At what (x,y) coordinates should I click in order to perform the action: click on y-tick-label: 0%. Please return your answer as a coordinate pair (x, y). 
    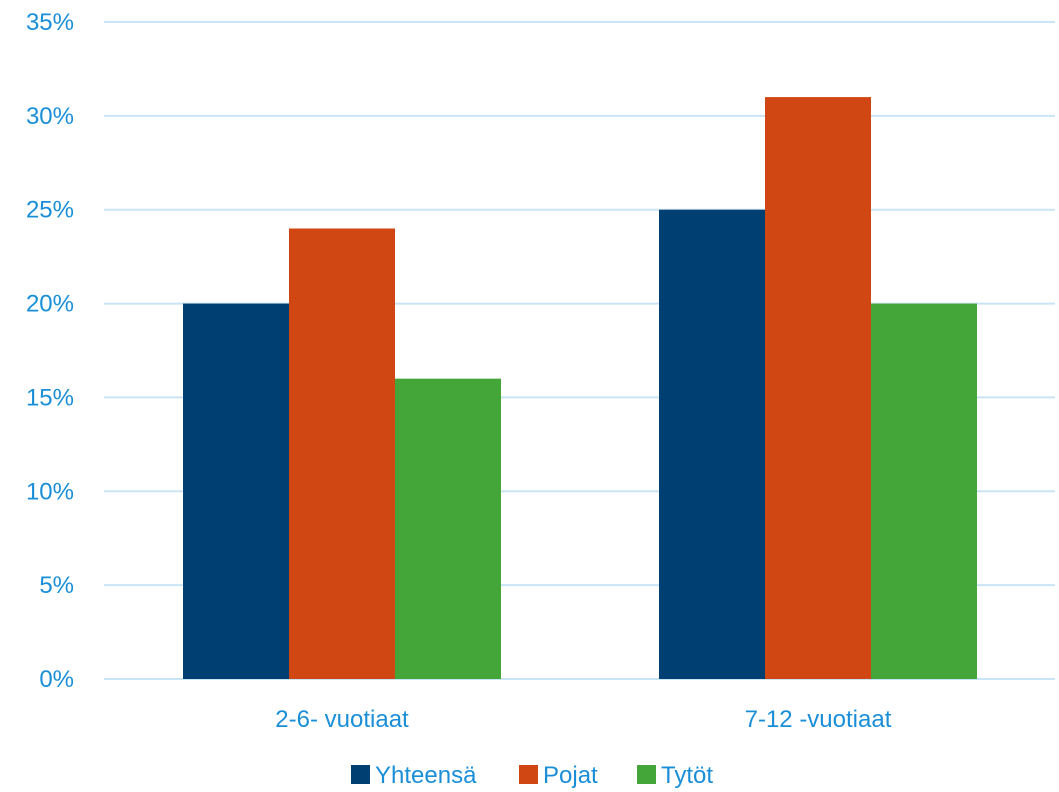
    Looking at the image, I should click on (56, 679).